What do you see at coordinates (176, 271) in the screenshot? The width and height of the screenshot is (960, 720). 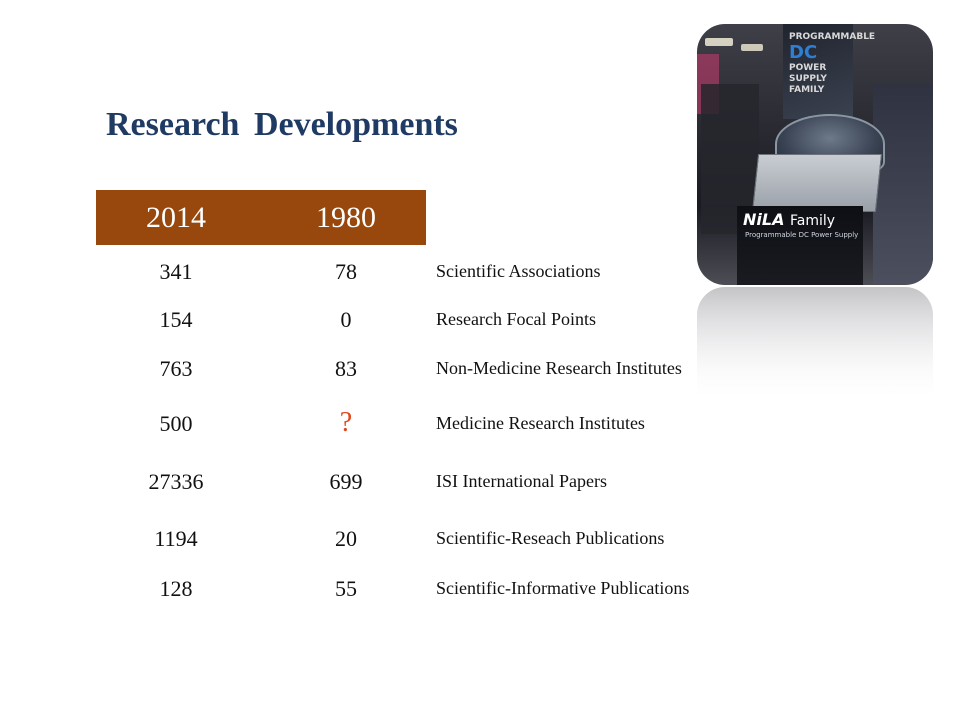 I see `value-2014: 341` at bounding box center [176, 271].